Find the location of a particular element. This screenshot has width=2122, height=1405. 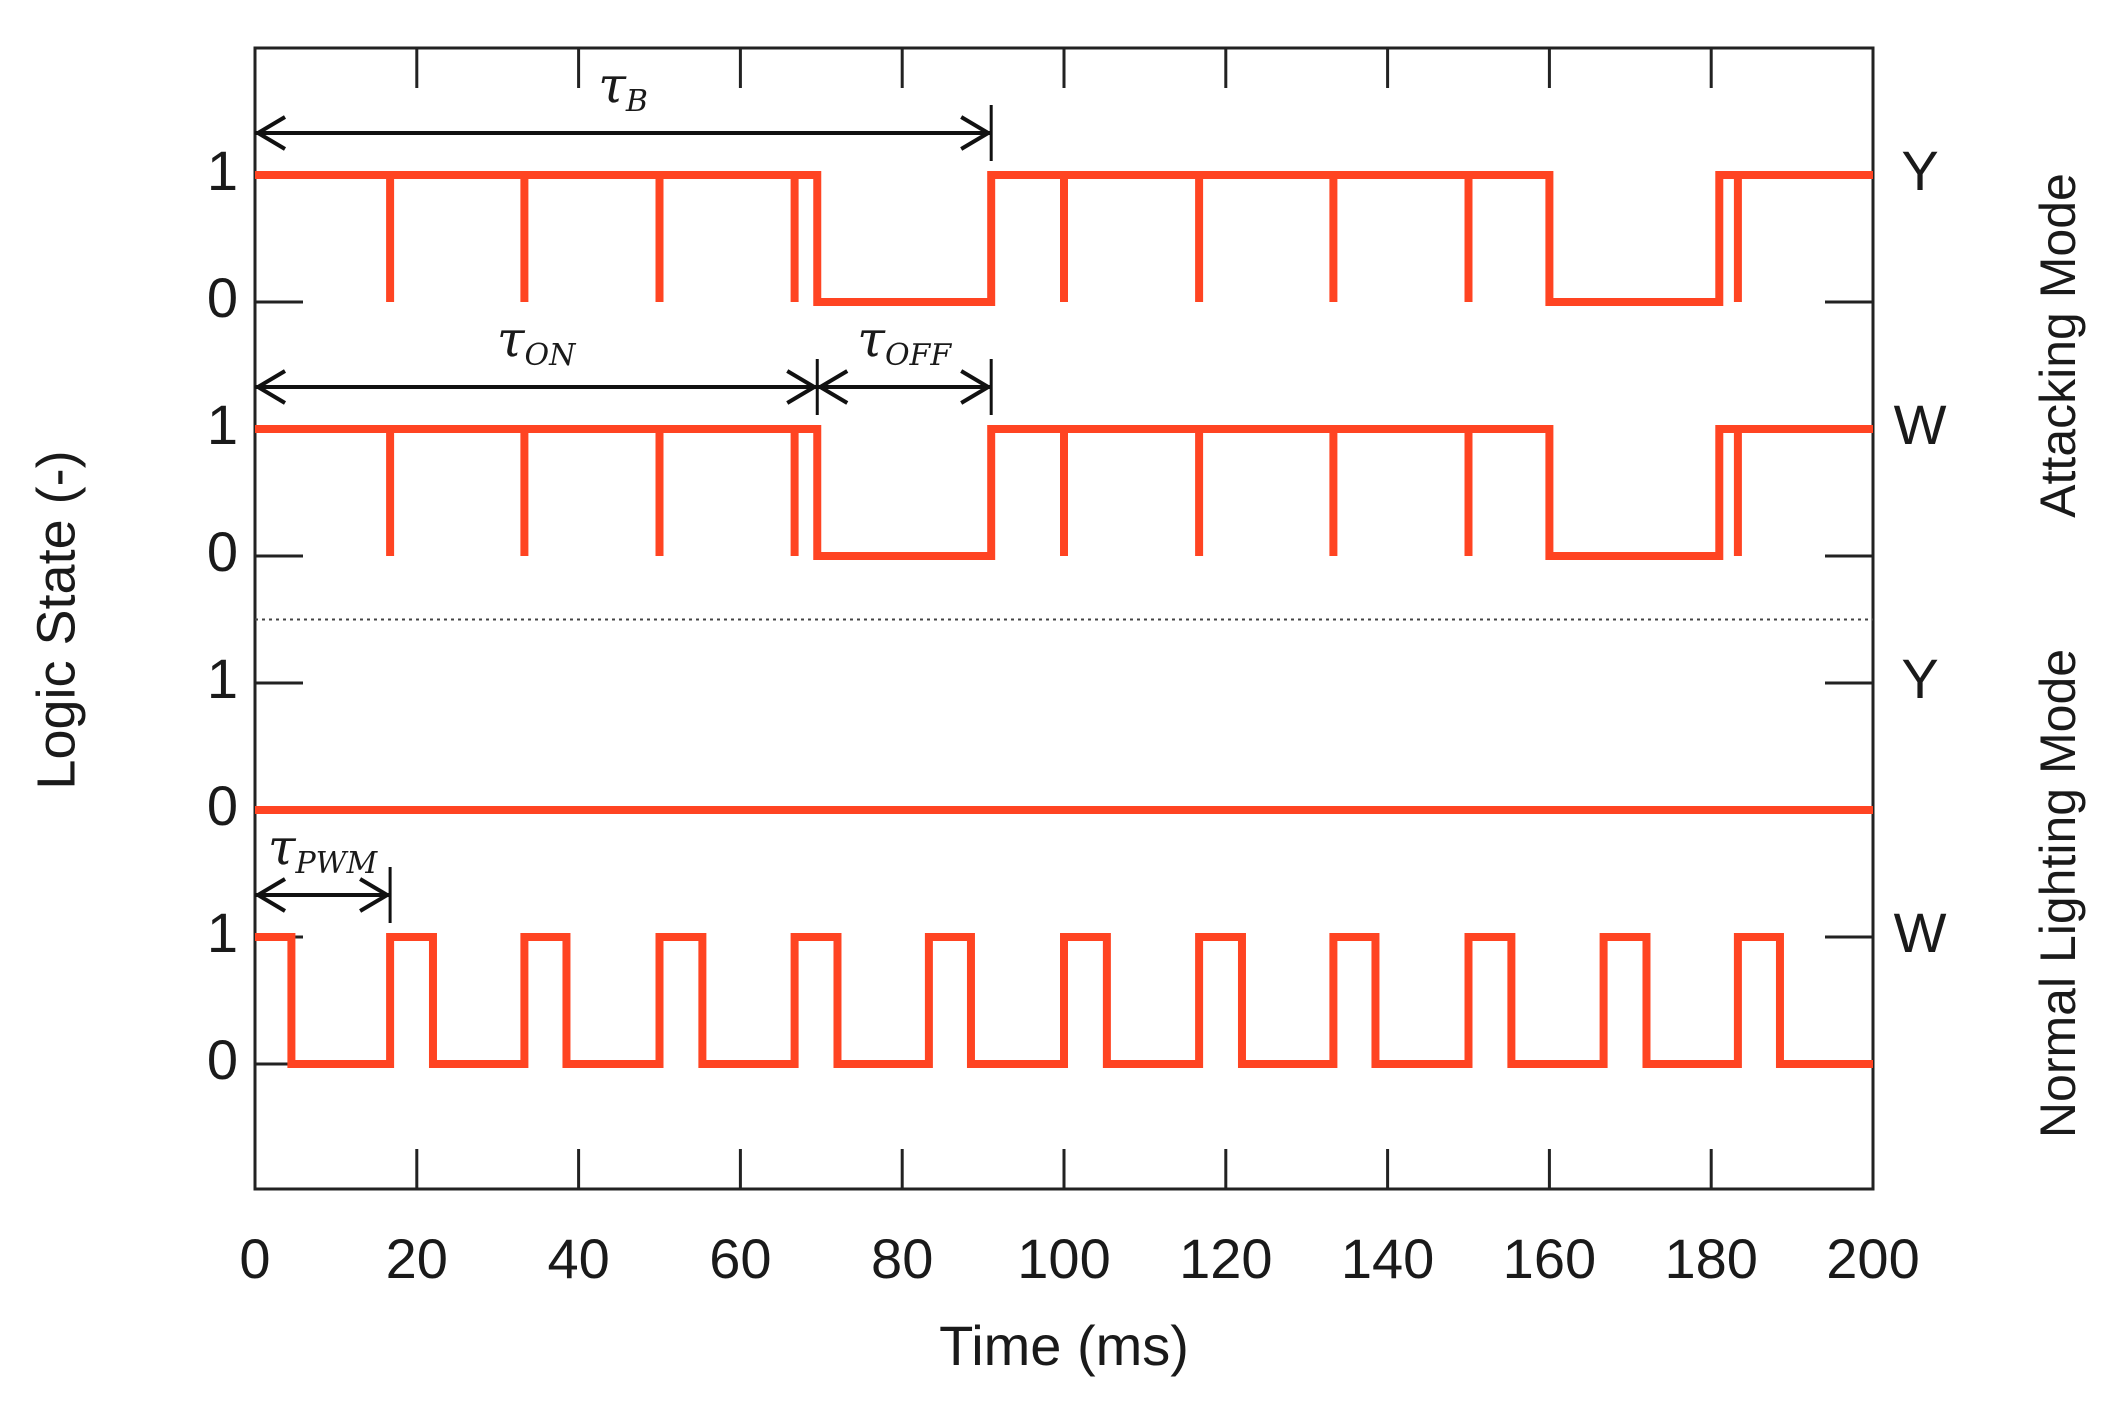

x-tick-label: 120 is located at coordinates (1225, 1258).